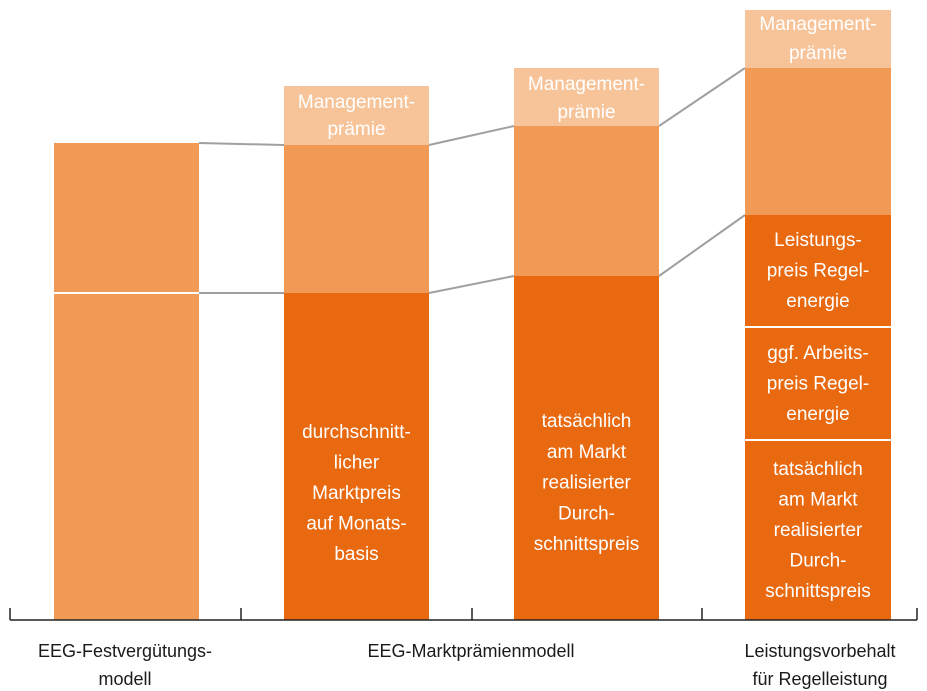  Describe the element at coordinates (817, 353) in the screenshot. I see `segment-label: ggf. Arbeits-` at that location.